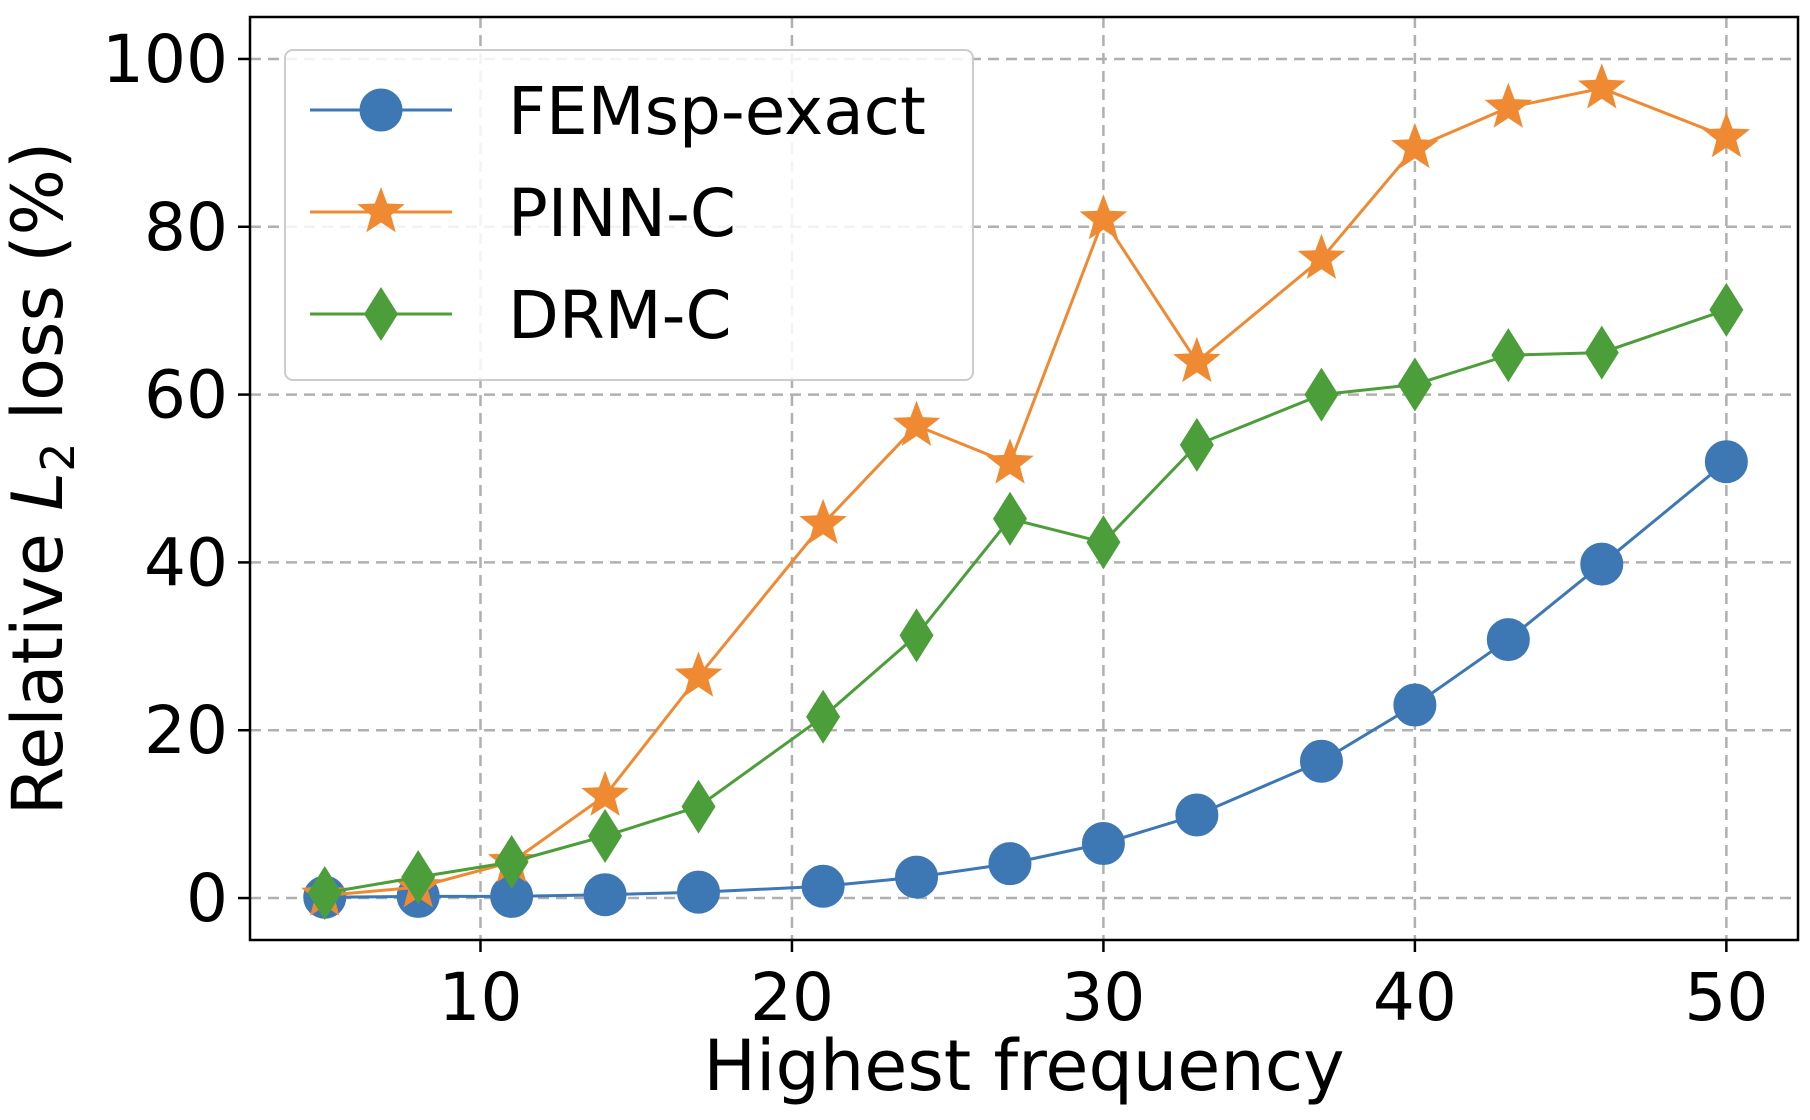  I want to click on y-axis-label-prefix: Relative, so click(39, 663).